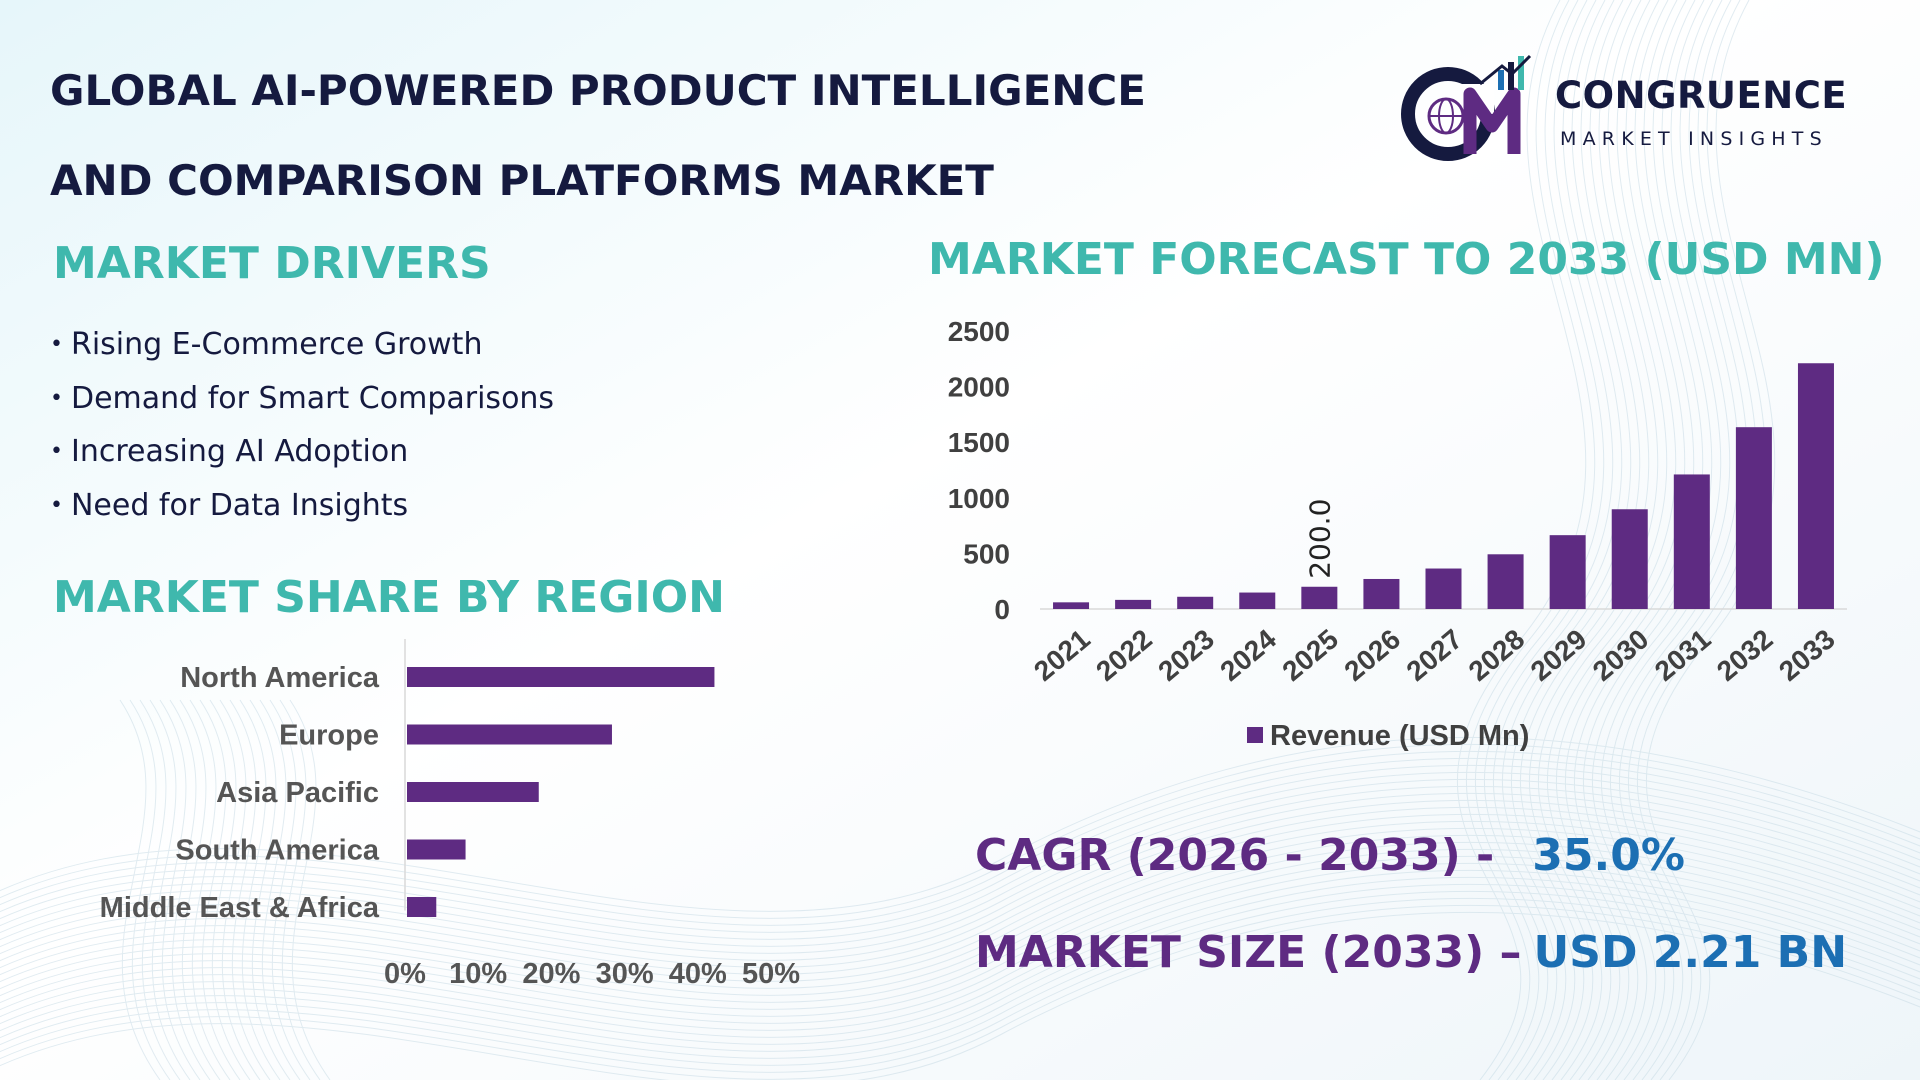 This screenshot has height=1080, width=1920. Describe the element at coordinates (1133, 604) in the screenshot. I see `forecast-bar-2022` at that location.